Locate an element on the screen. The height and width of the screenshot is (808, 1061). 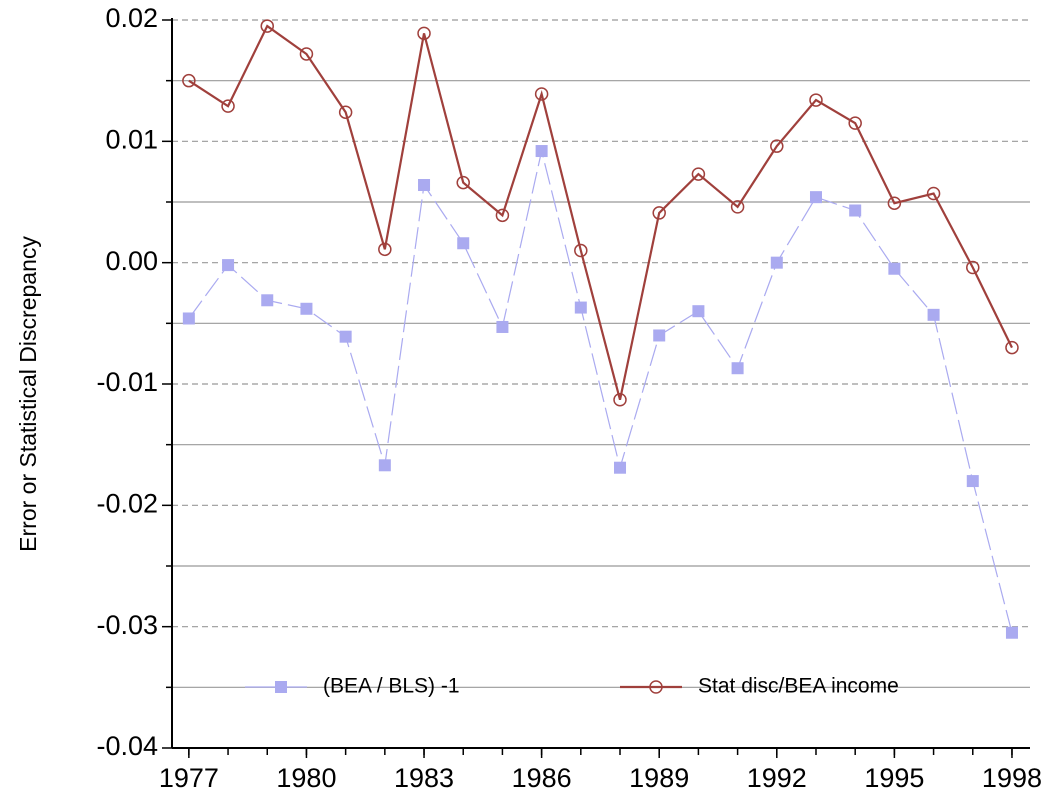
y-tick-label: 0.00 is located at coordinates (131, 261).